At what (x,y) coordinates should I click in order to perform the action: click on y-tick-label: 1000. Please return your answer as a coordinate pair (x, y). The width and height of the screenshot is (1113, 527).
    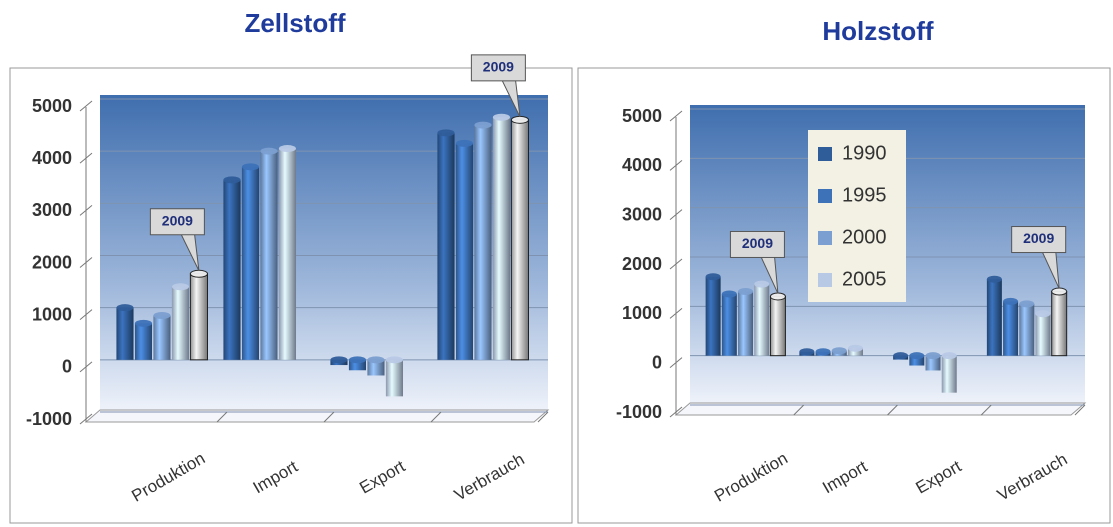
    Looking at the image, I should click on (642, 313).